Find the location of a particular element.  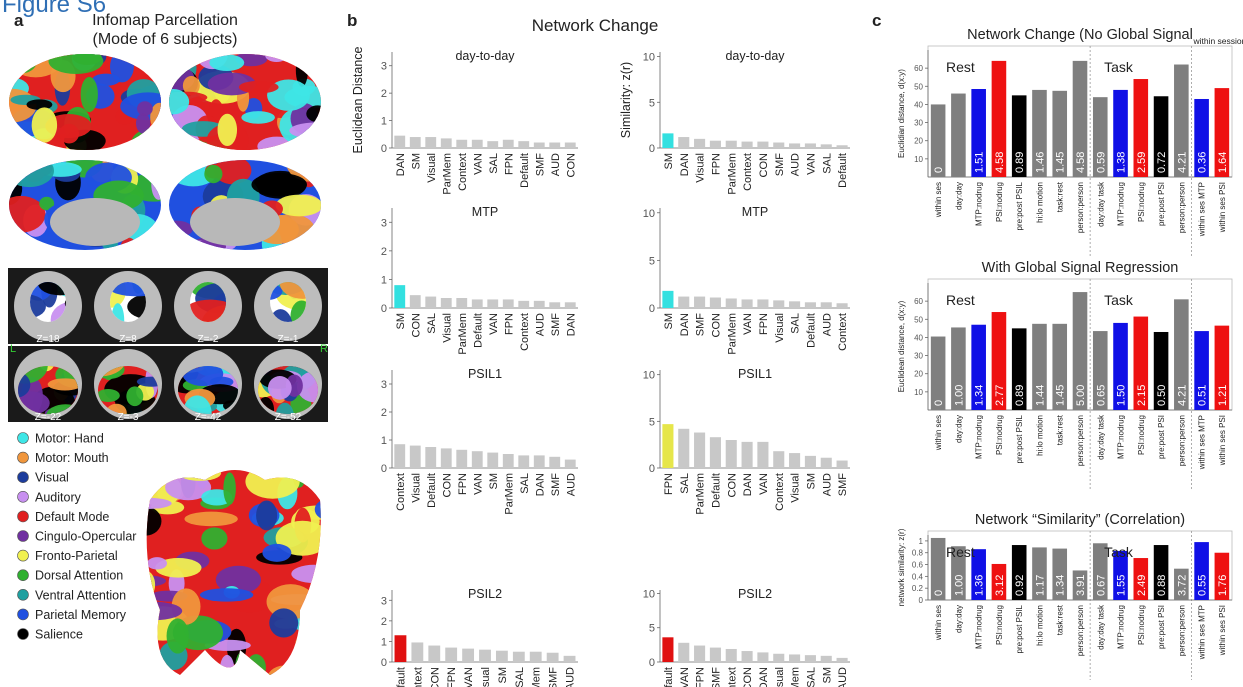

bar-inner-label: 1.55 is located at coordinates (1122, 585).